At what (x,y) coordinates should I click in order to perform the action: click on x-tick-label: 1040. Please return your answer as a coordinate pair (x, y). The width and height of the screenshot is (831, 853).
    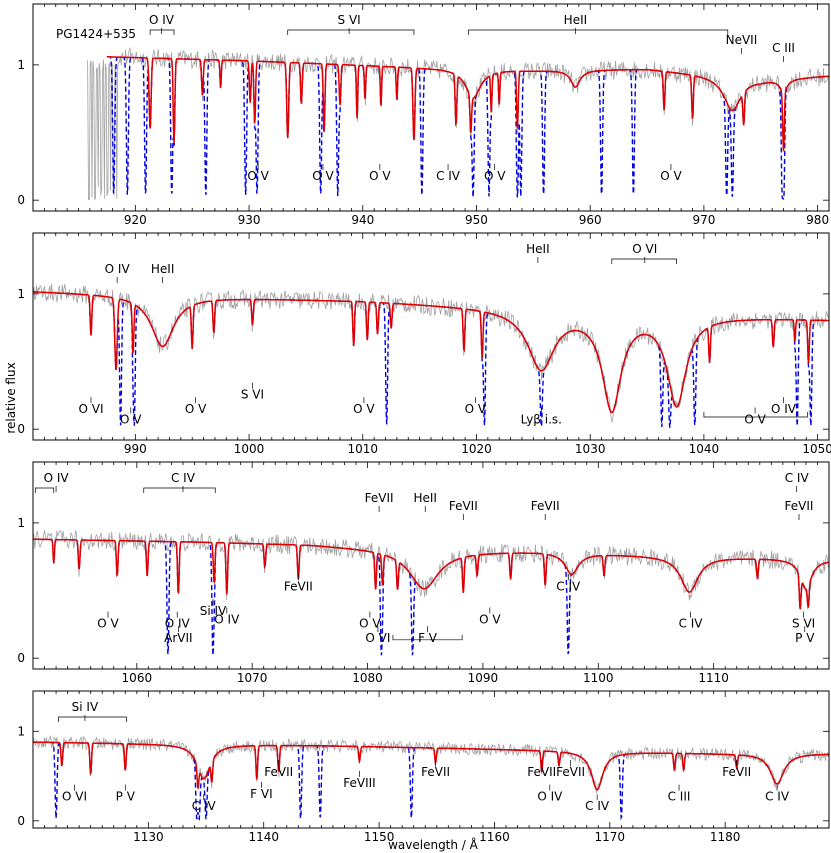
    Looking at the image, I should click on (704, 449).